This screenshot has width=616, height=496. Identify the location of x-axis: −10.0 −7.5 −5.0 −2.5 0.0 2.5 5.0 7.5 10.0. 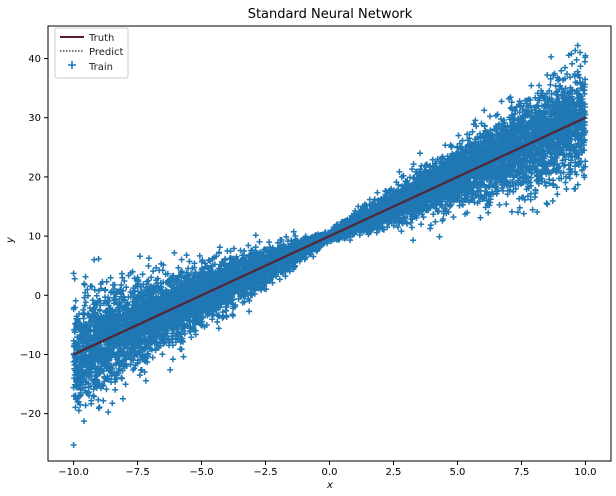
(327, 469).